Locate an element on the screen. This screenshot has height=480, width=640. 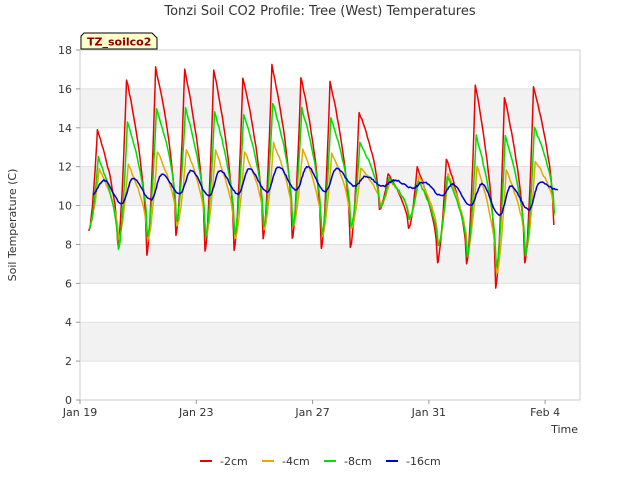
y-tick-label: 4 is located at coordinates (68, 322).